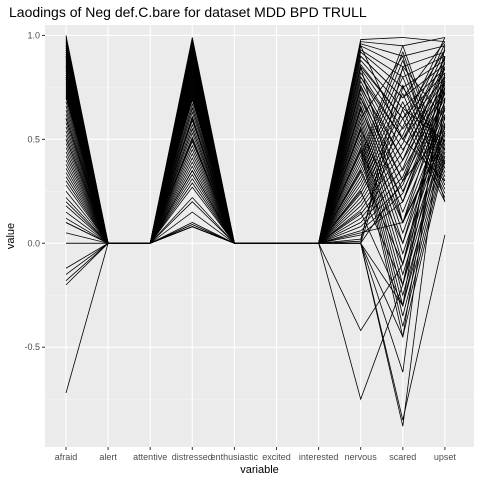 Image resolution: width=480 pixels, height=480 pixels. I want to click on x-axis-title: variable, so click(259, 470).